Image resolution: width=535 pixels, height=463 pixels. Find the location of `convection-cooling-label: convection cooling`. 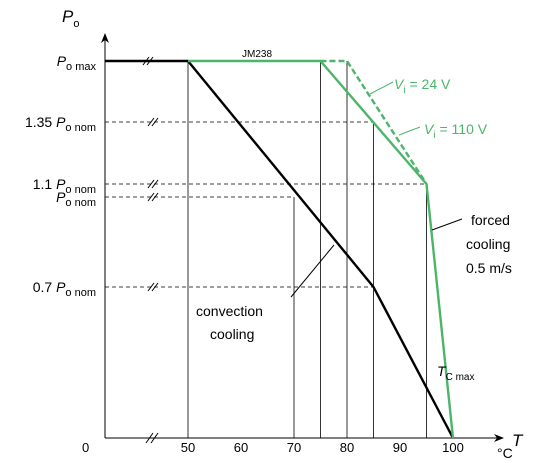

convection-cooling-label: convection cooling is located at coordinates (265, 293).